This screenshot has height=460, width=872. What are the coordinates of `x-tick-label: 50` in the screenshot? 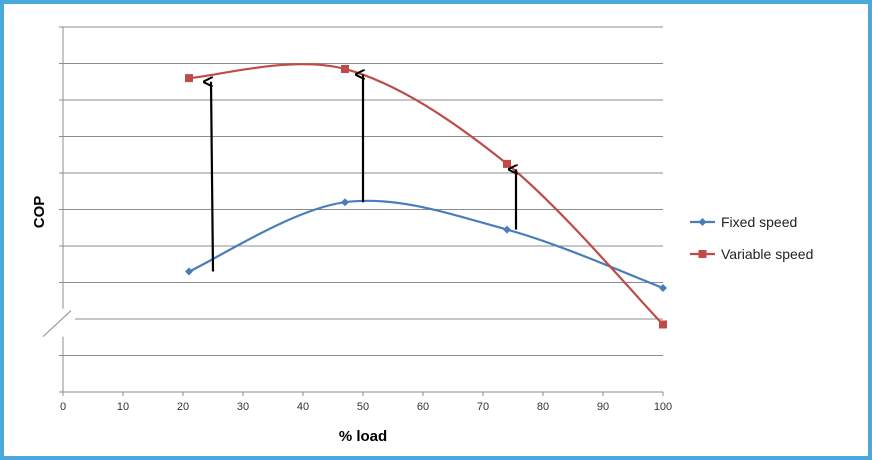 It's located at (363, 407).